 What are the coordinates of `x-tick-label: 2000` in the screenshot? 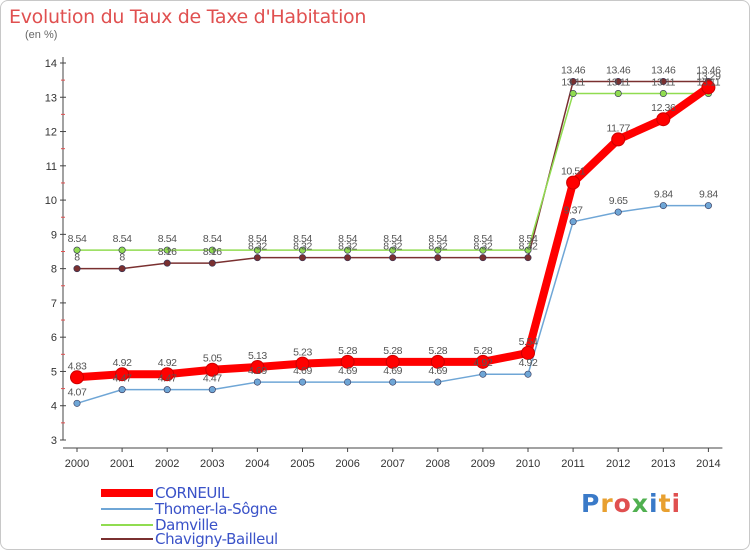 It's located at (77, 464).